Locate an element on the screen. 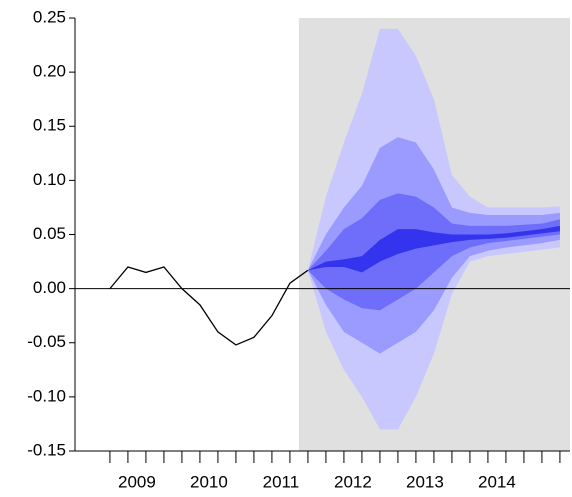 The height and width of the screenshot is (497, 572). x-tick-label: 2011 is located at coordinates (281, 481).